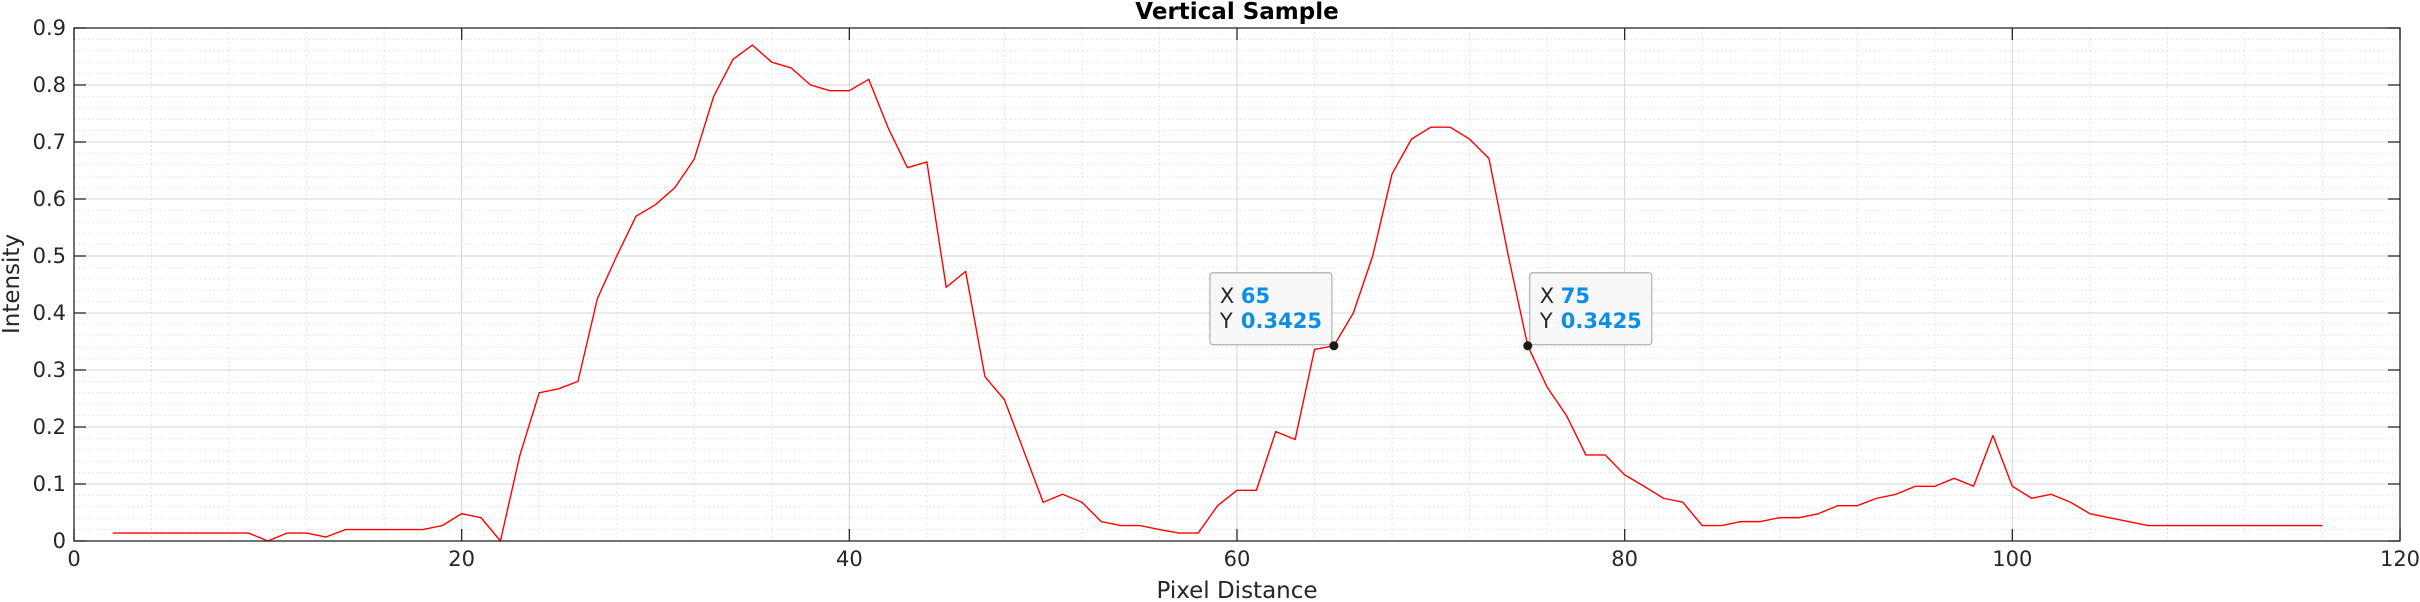 The width and height of the screenshot is (2420, 602). Describe the element at coordinates (49, 284) in the screenshot. I see `y-tick-labels: 0 0.1 0.2 0.3 0.4 0.5 0.6 0.7 0.8 0.9` at that location.